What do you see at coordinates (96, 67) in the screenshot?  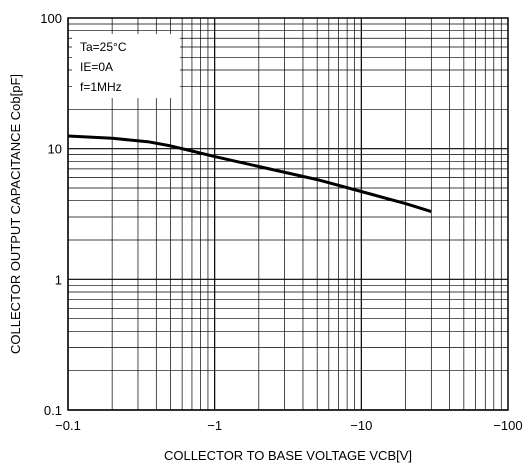 I see `annotation-emitter-current: IE=0A` at bounding box center [96, 67].